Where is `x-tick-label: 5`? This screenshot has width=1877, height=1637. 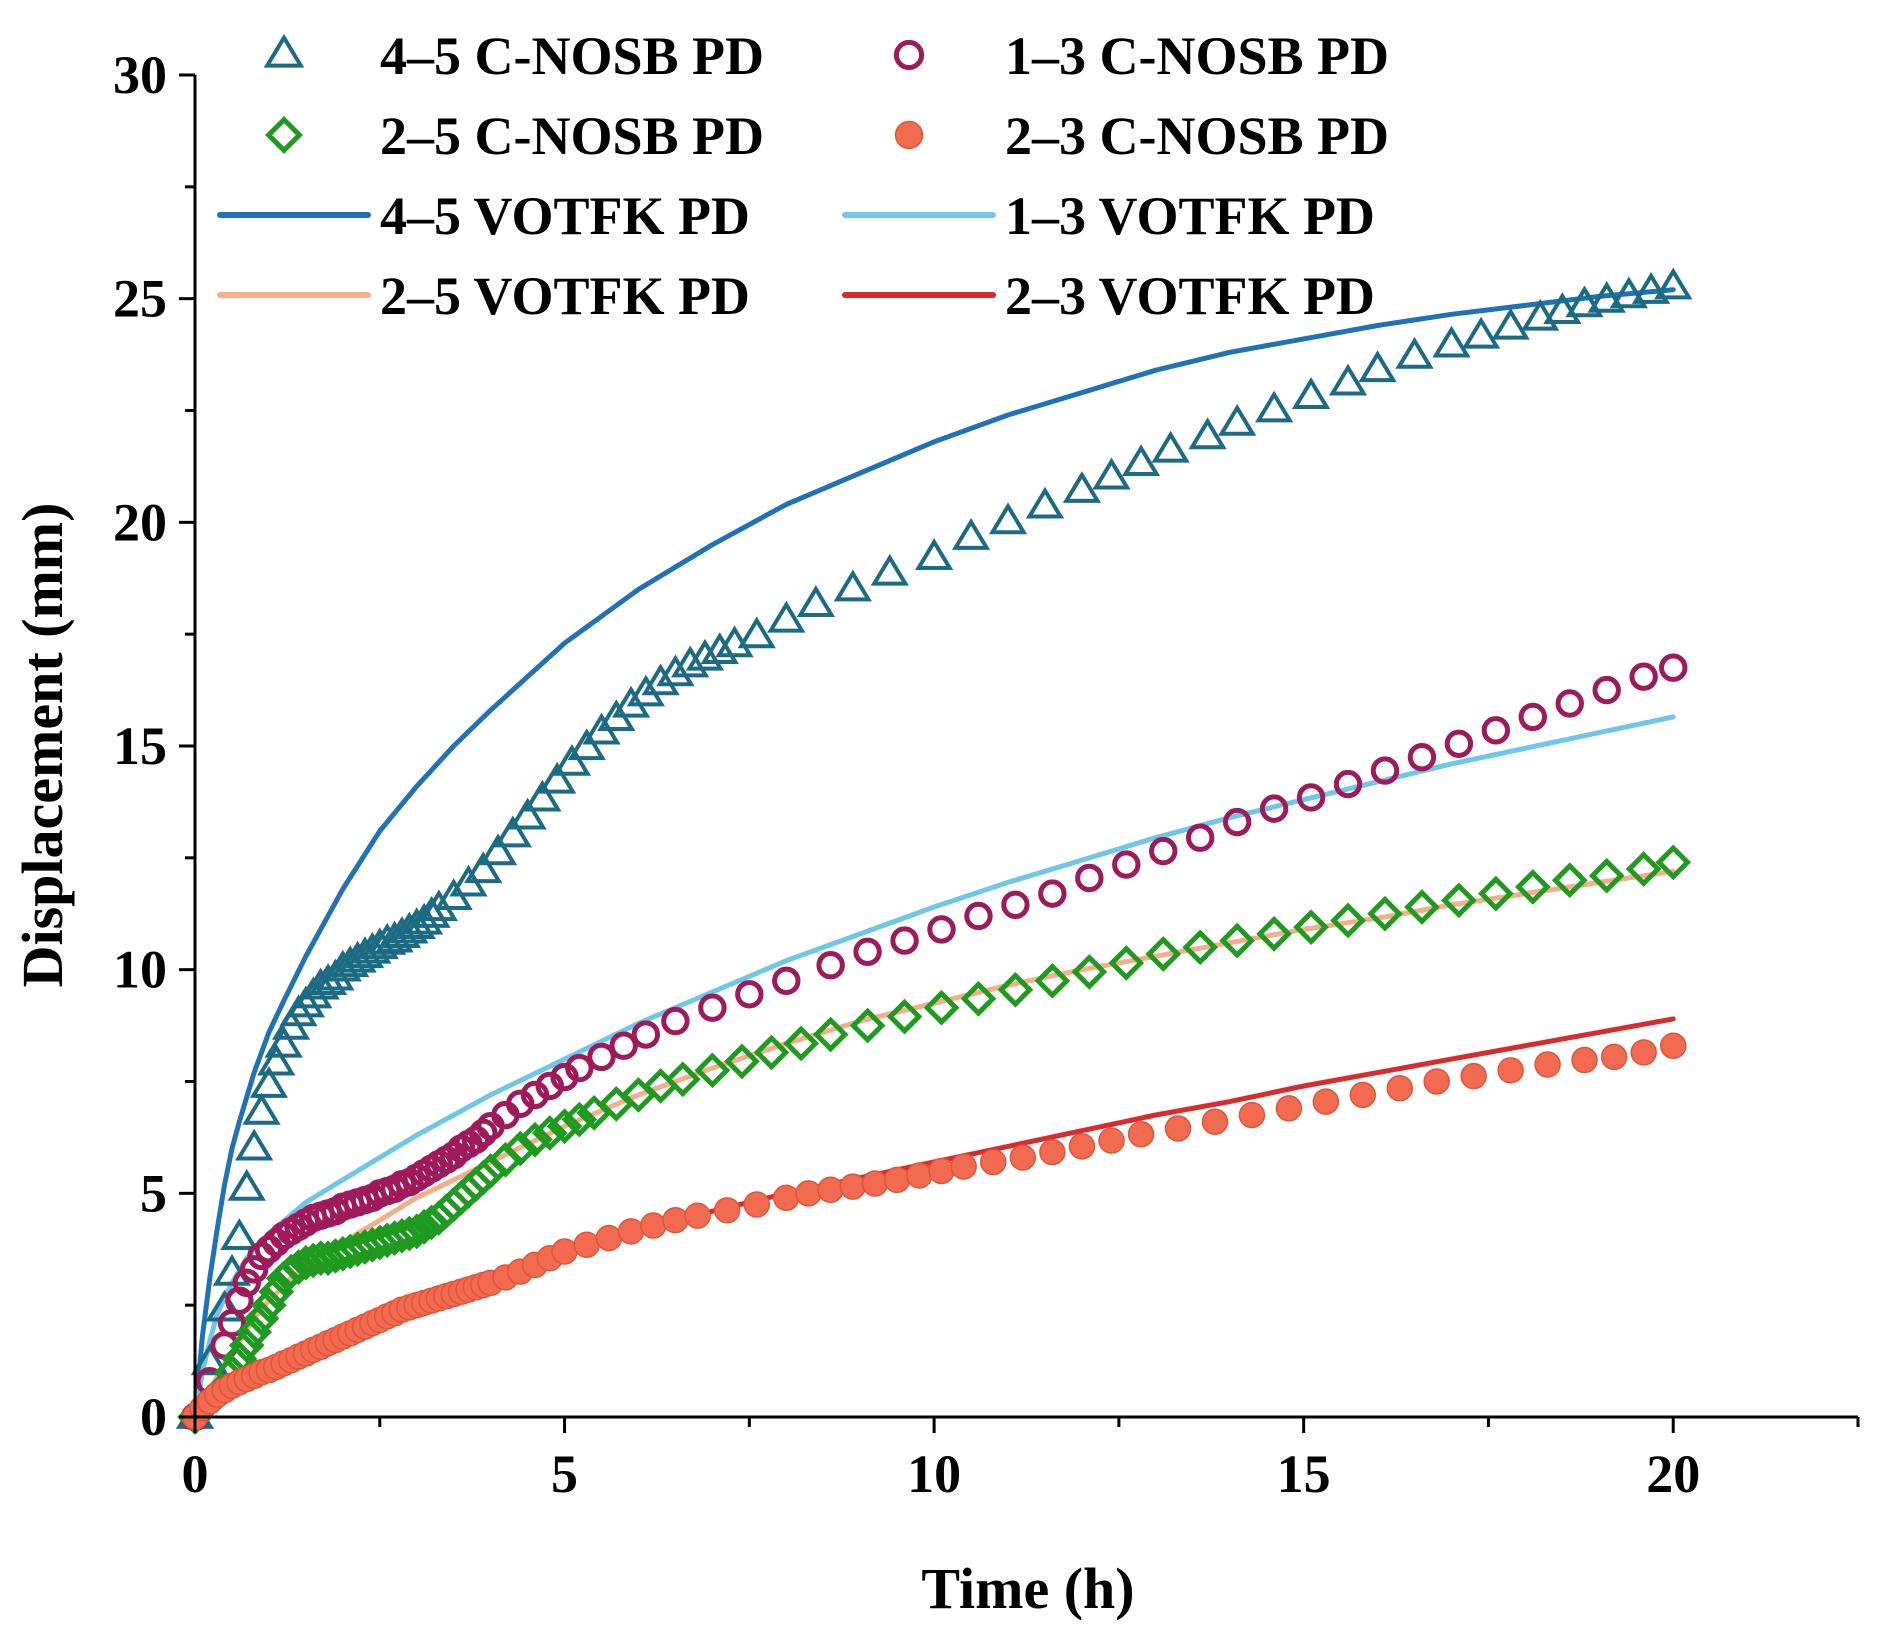 x-tick-label: 5 is located at coordinates (564, 1474).